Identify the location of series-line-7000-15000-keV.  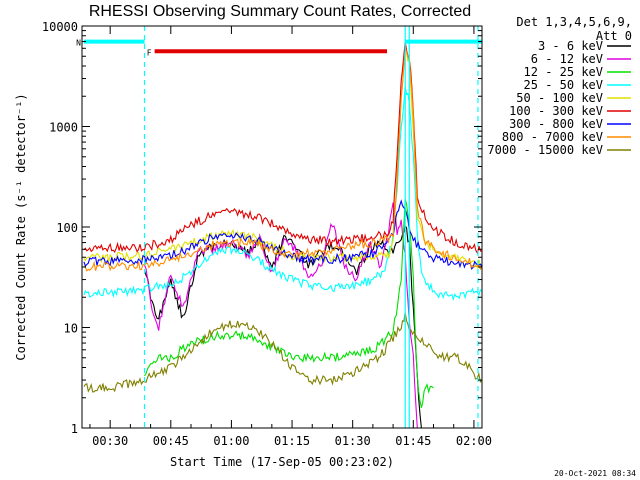
(283, 352).